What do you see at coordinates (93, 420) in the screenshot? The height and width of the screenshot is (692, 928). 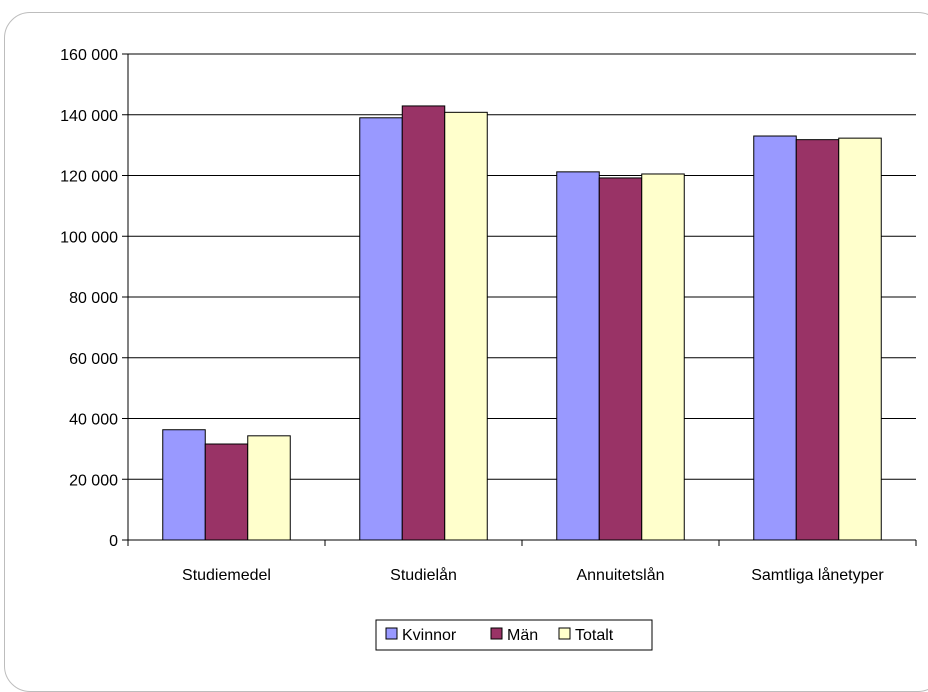 I see `y-tick-label: 40 000` at bounding box center [93, 420].